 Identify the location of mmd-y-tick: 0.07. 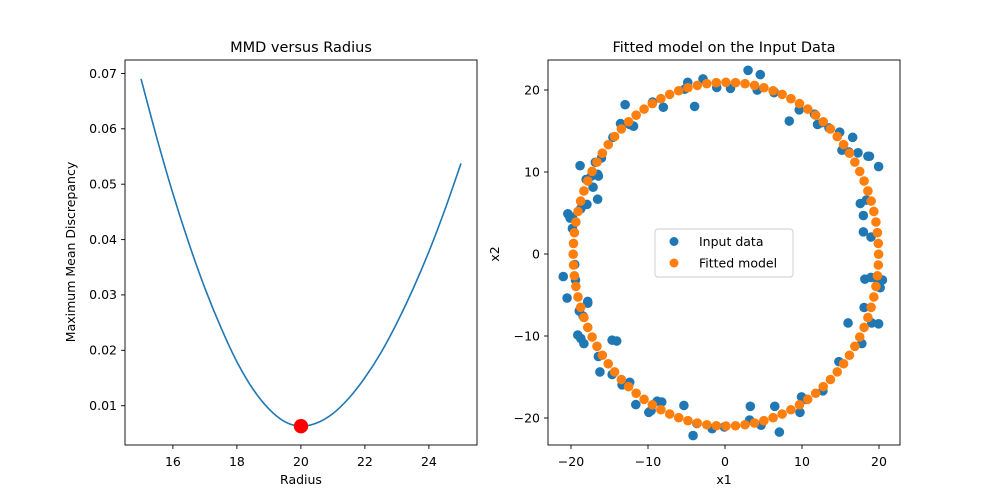
(107, 73).